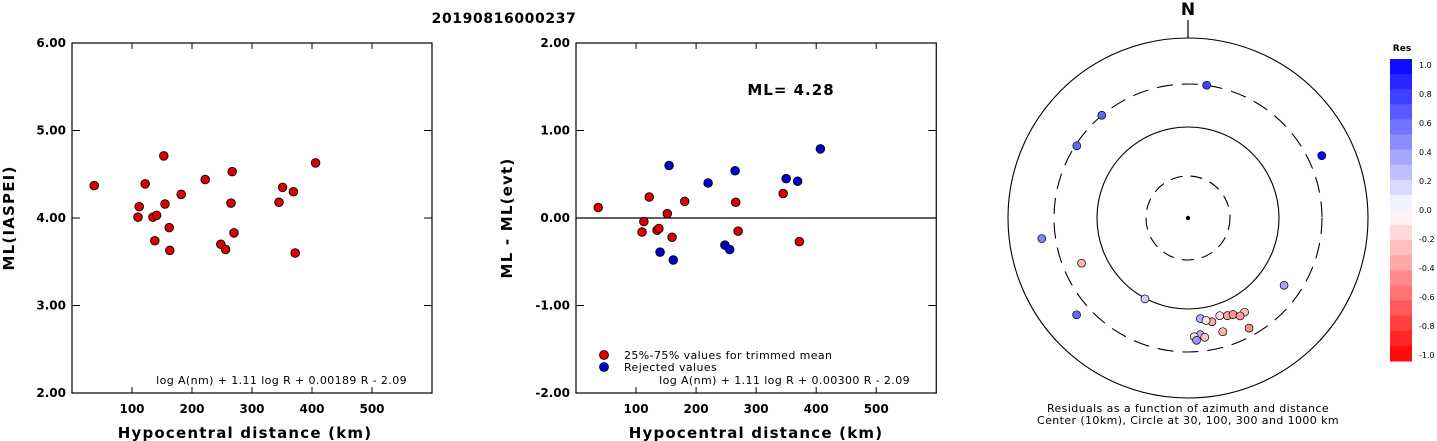  What do you see at coordinates (1188, 10) in the screenshot?
I see `north-label: N` at bounding box center [1188, 10].